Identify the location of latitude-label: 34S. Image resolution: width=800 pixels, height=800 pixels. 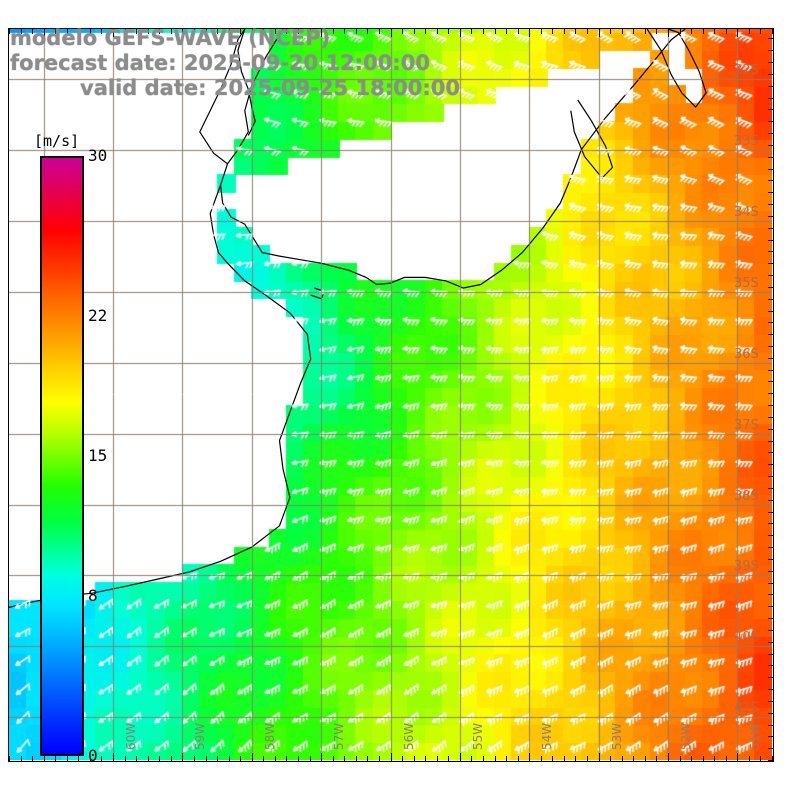
(746, 212).